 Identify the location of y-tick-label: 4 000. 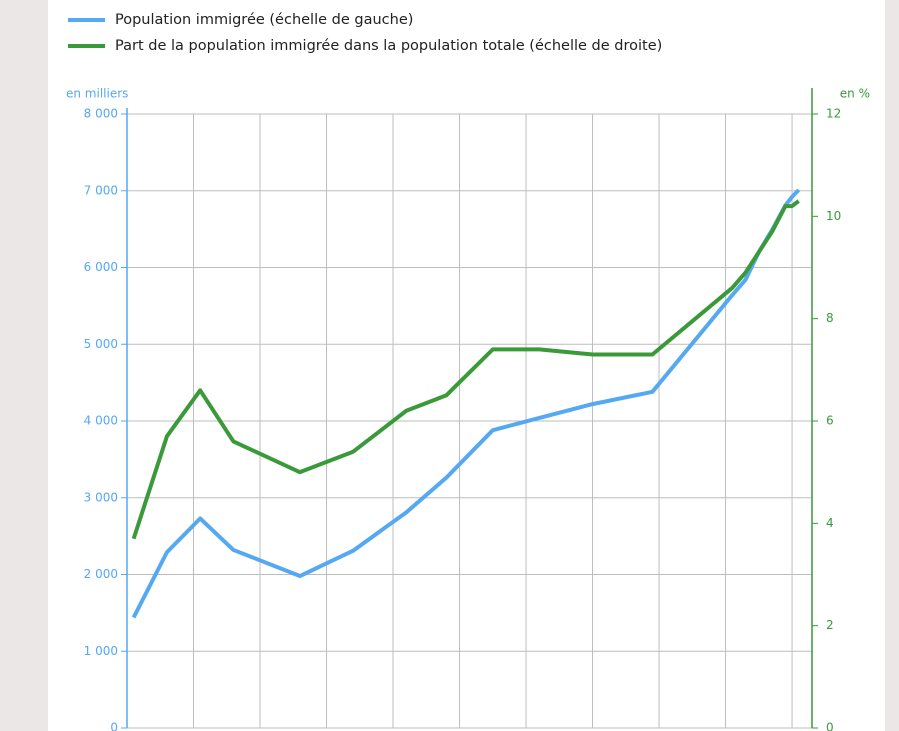
(101, 421).